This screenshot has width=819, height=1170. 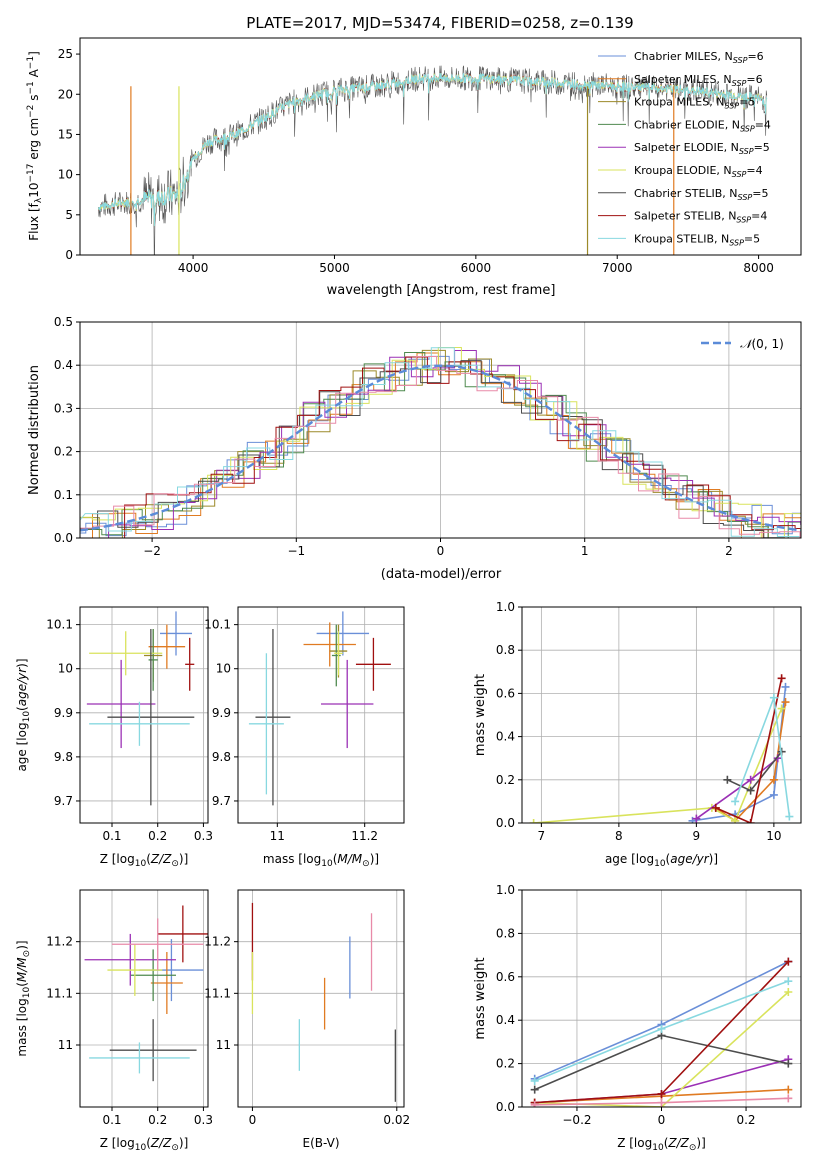 What do you see at coordinates (111, 836) in the screenshot?
I see `x-tick-label: 0.1` at bounding box center [111, 836].